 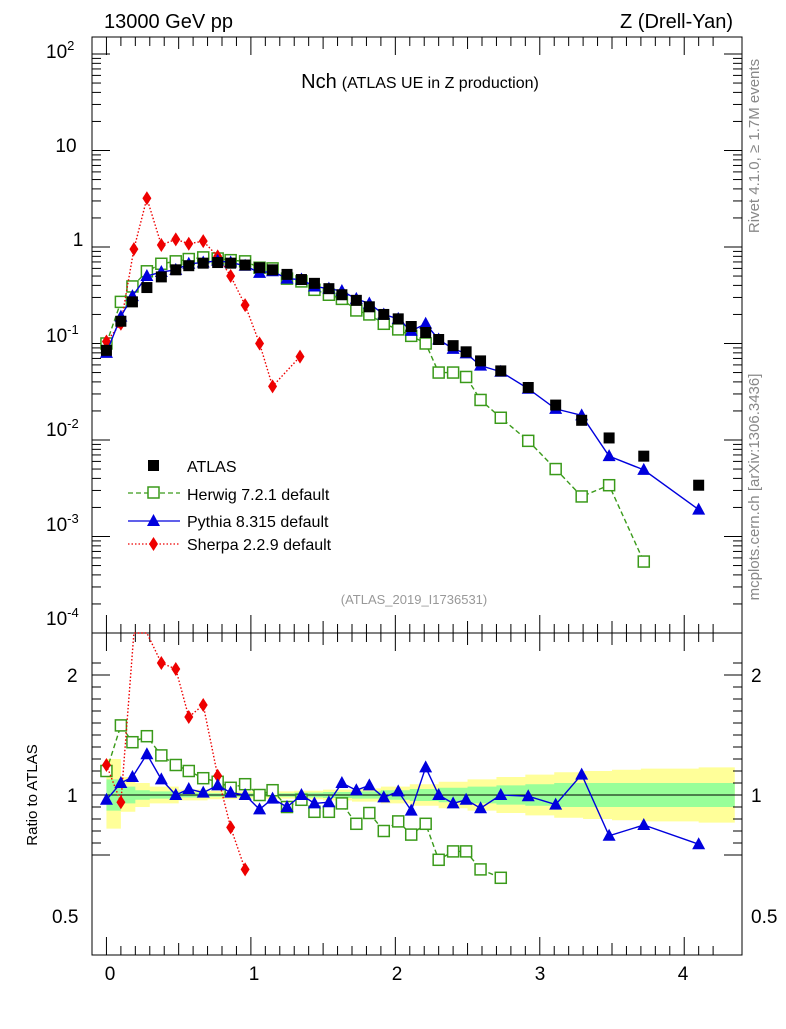 What do you see at coordinates (62, 523) in the screenshot?
I see `y-tick-label-1e-3: 10⁻³` at bounding box center [62, 523].